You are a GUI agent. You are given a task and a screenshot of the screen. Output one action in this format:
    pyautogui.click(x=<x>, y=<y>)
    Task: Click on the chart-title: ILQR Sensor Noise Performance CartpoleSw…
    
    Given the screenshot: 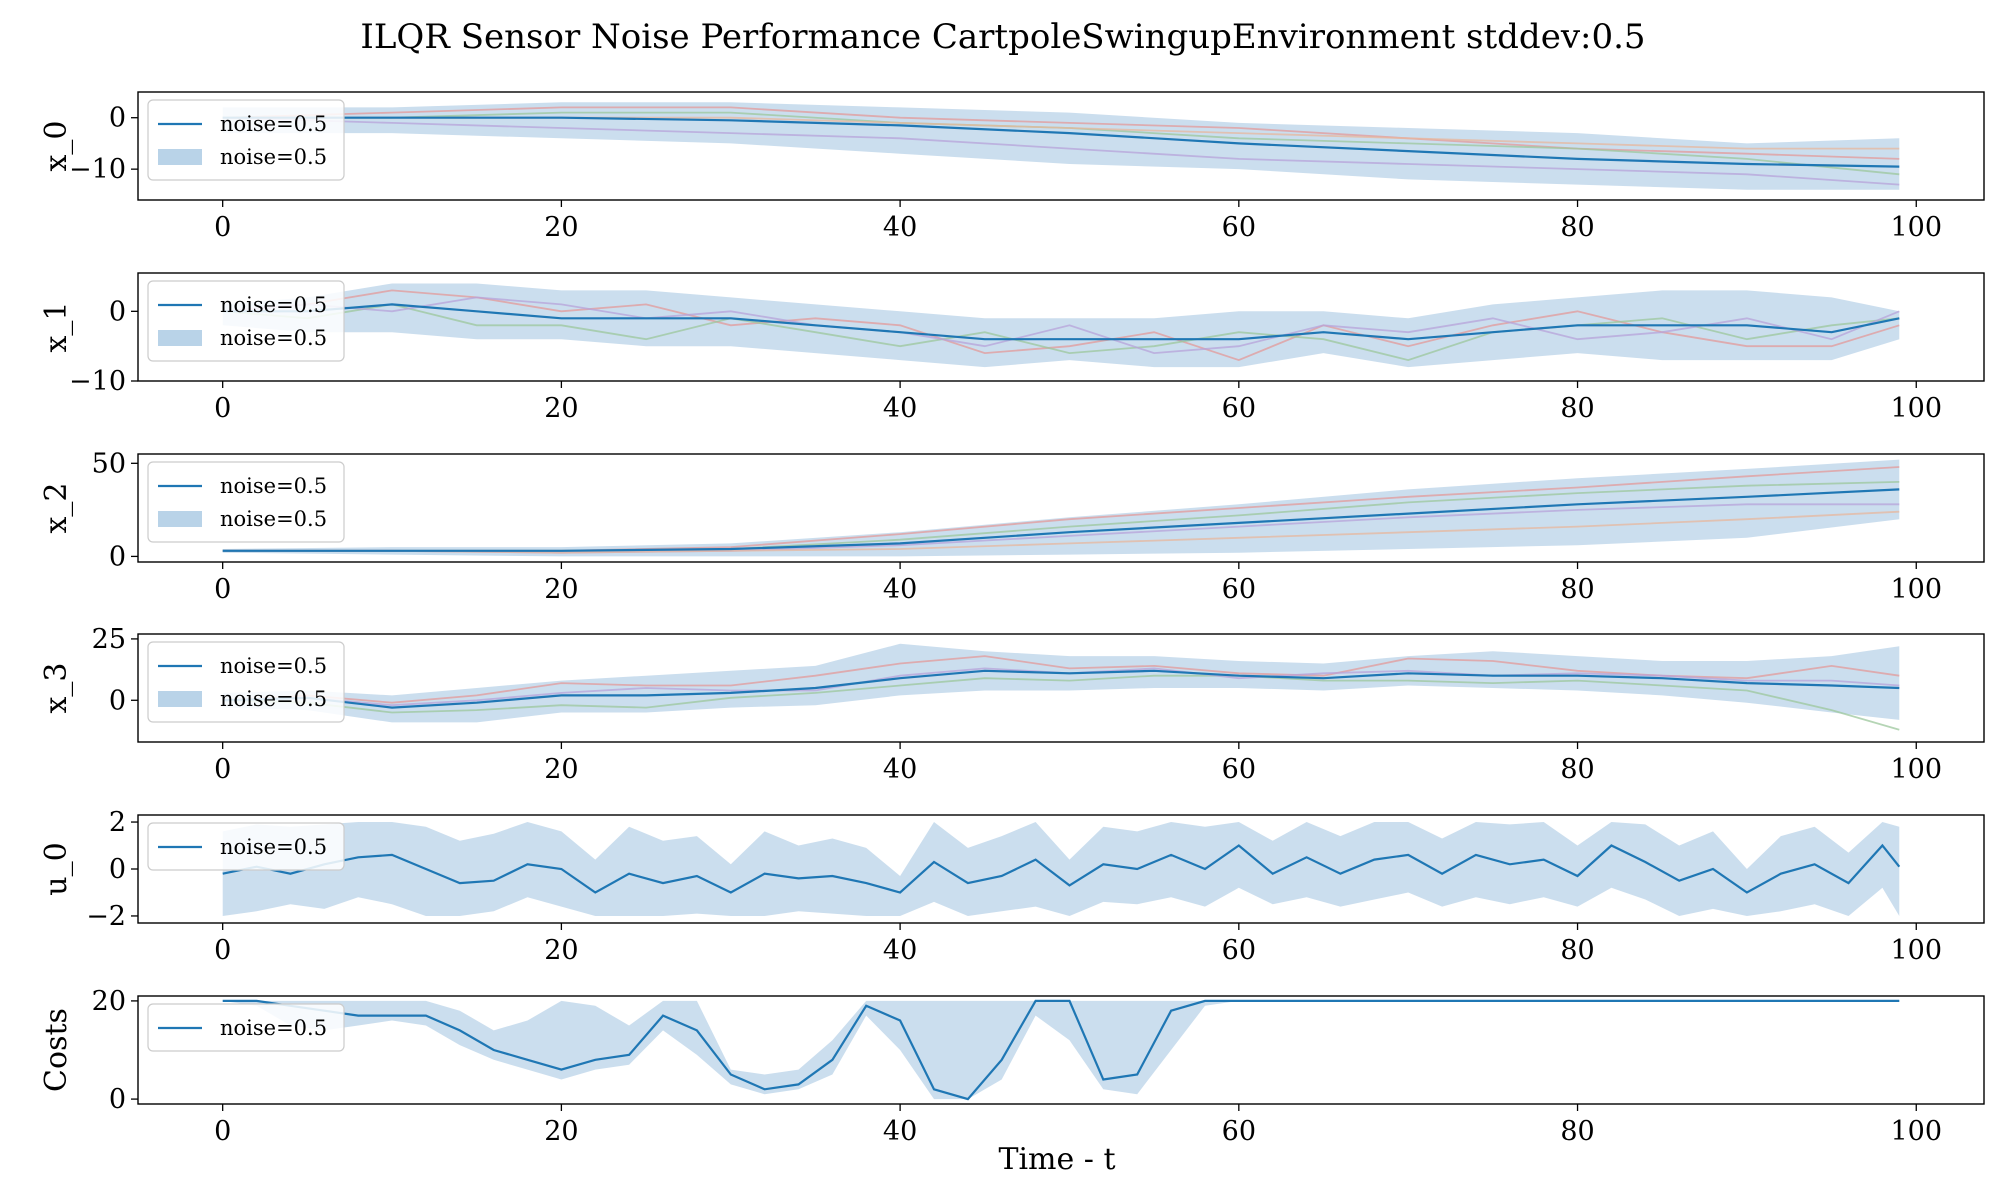 What is the action you would take?
    pyautogui.click(x=1002, y=37)
    